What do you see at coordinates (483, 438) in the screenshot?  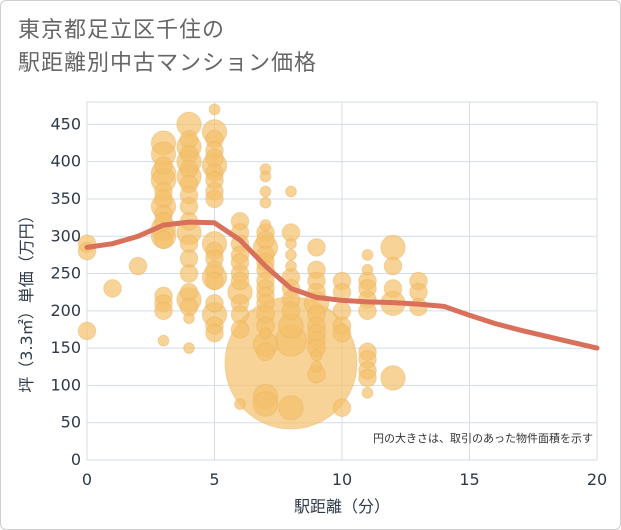 I see `bubble-size-note: 円の大きさは、取引のあった物件面積を示す` at bounding box center [483, 438].